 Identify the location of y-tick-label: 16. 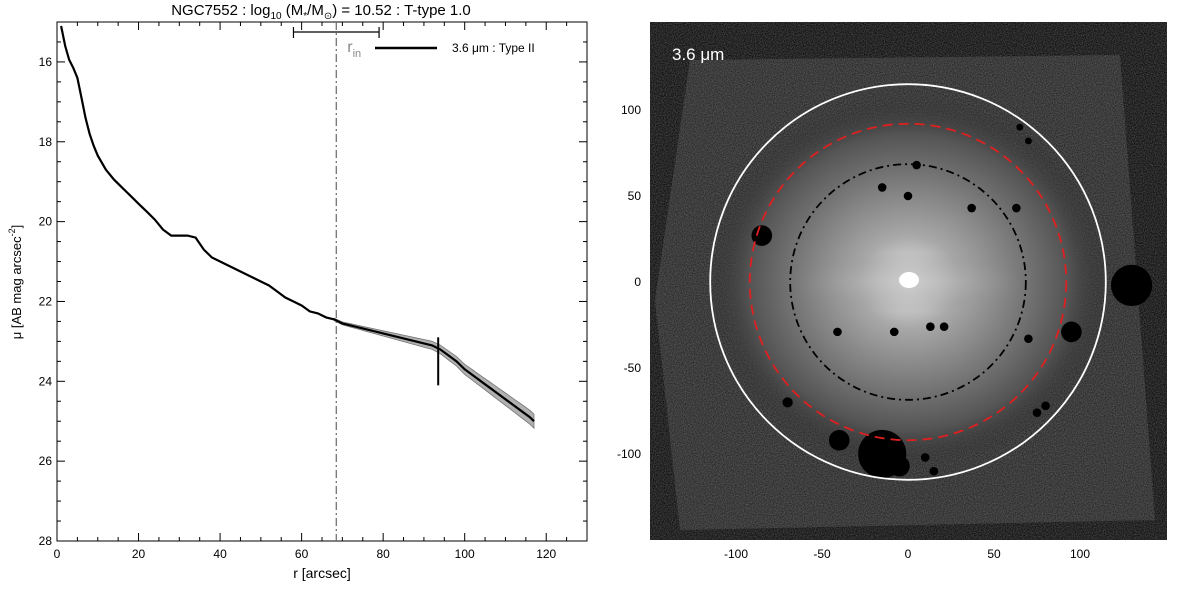
(46, 62).